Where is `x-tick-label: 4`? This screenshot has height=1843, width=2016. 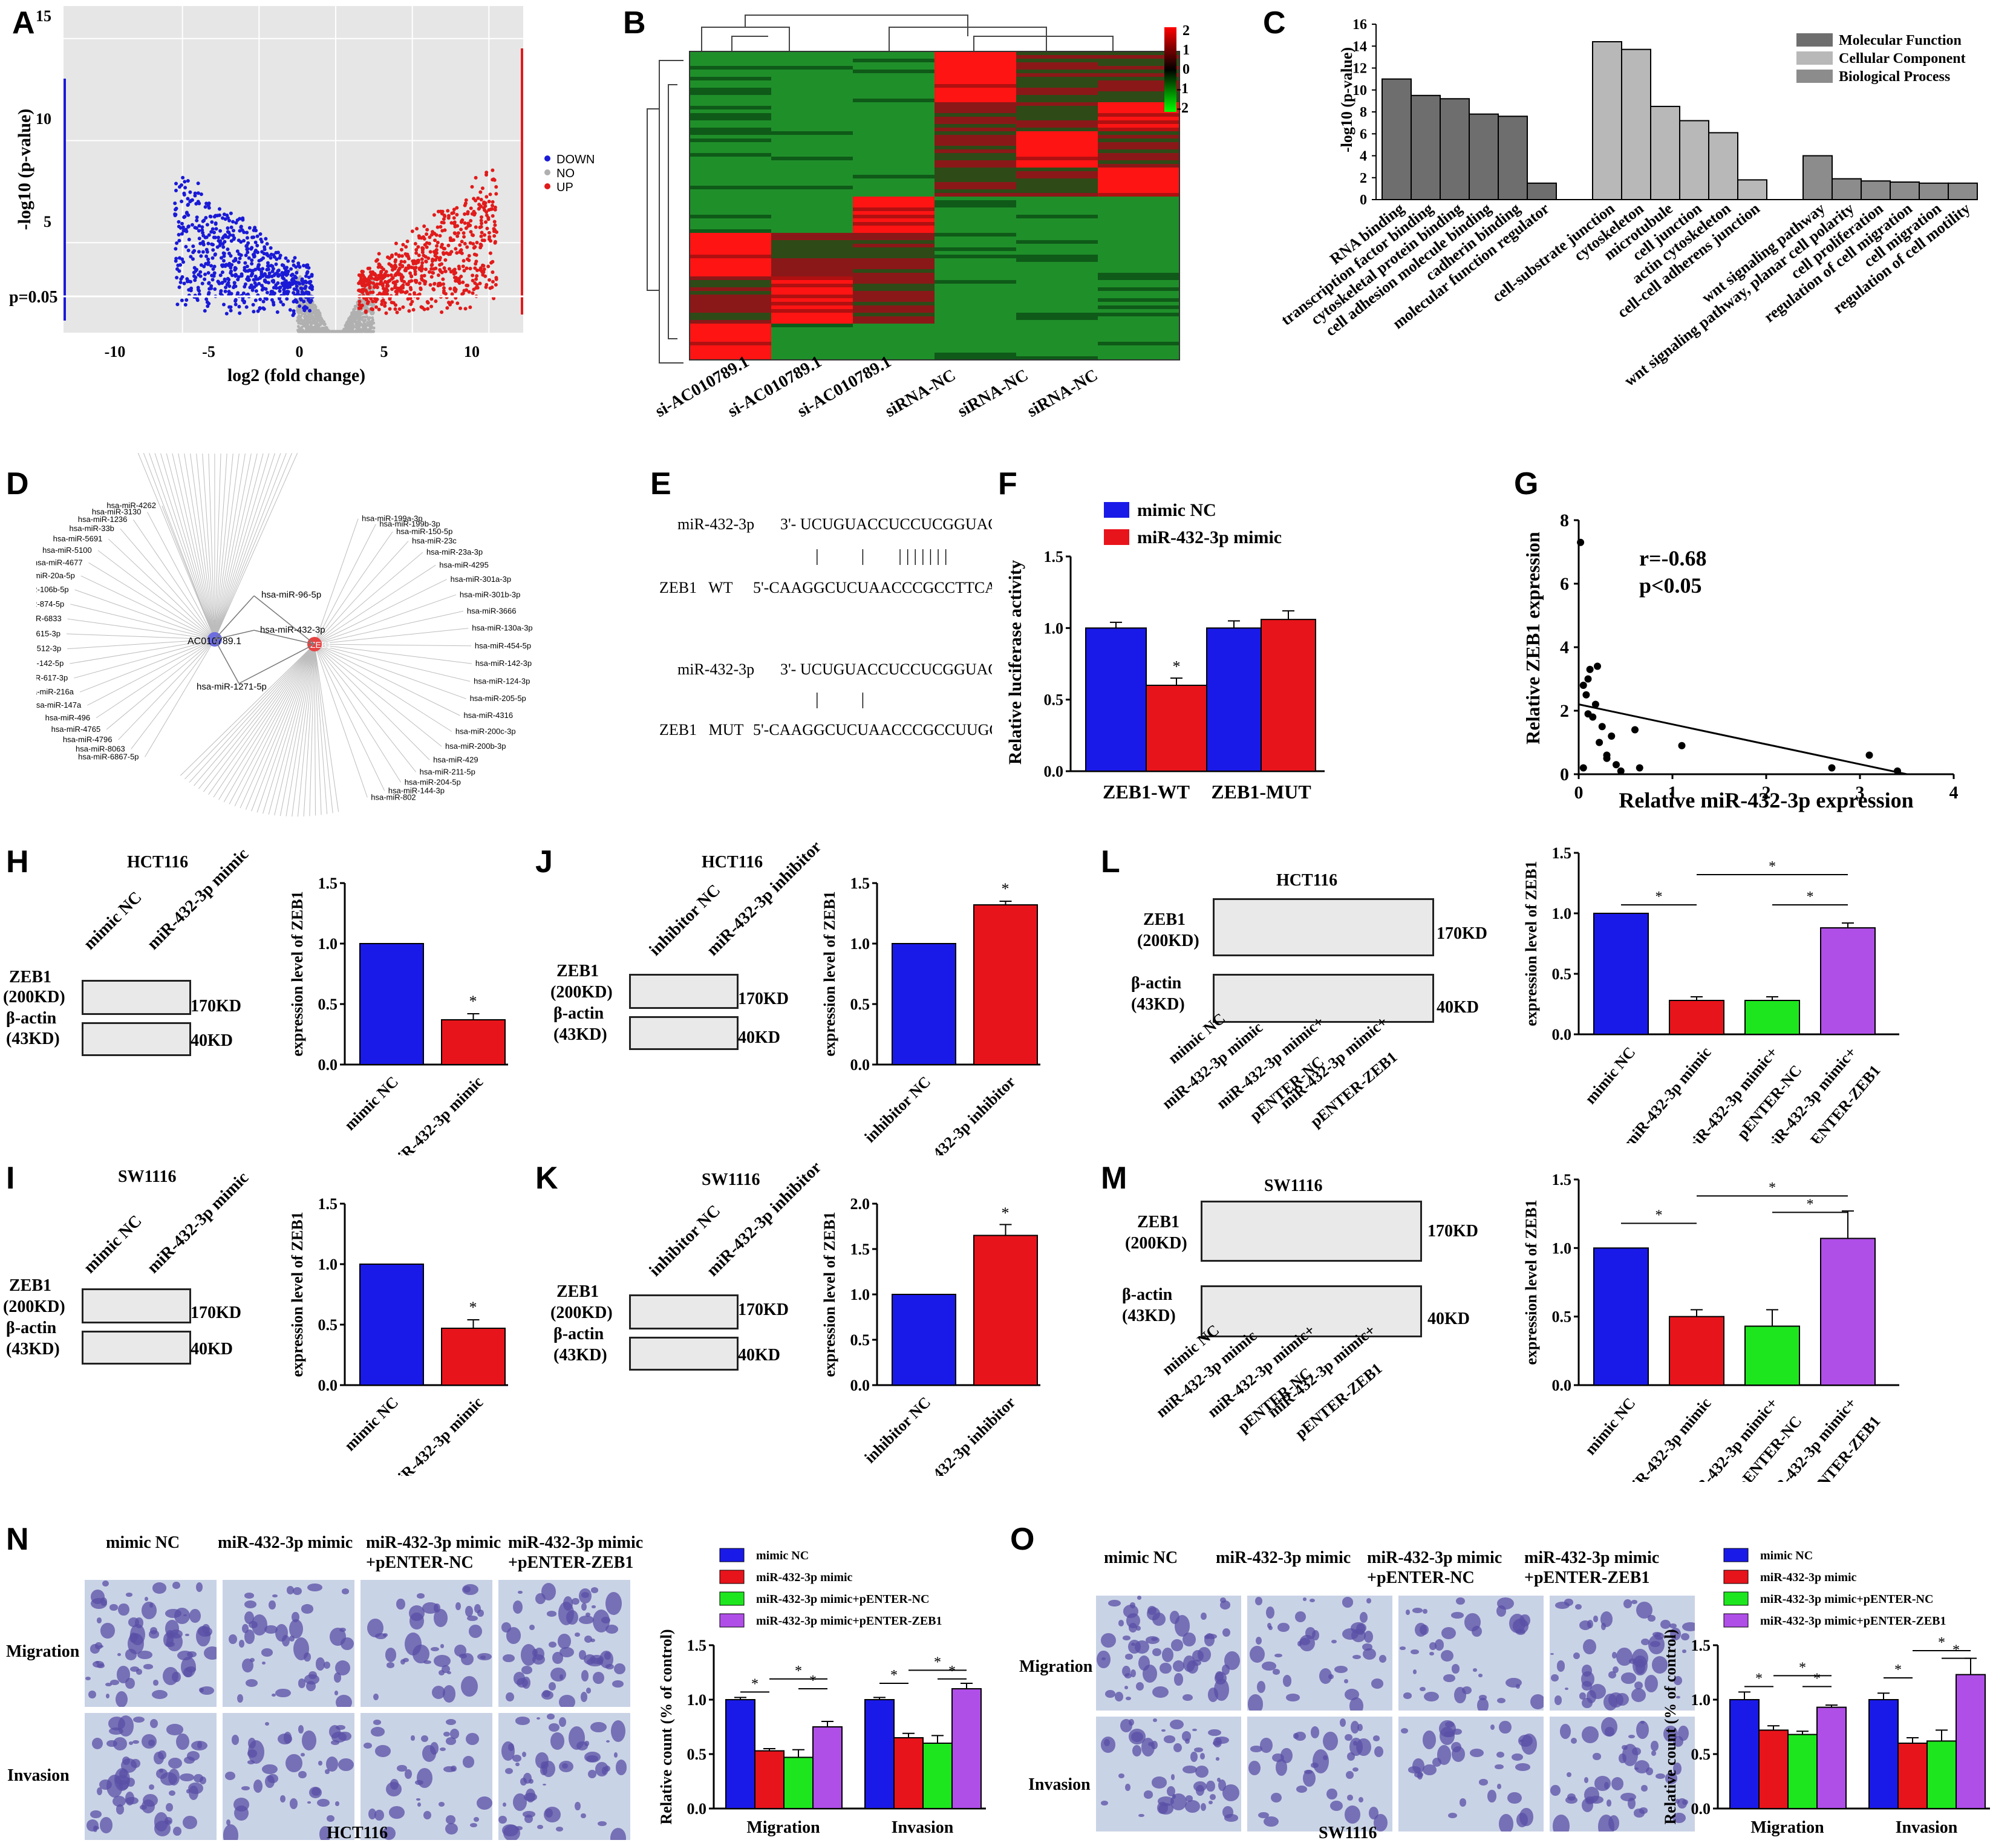 x-tick-label: 4 is located at coordinates (1954, 793).